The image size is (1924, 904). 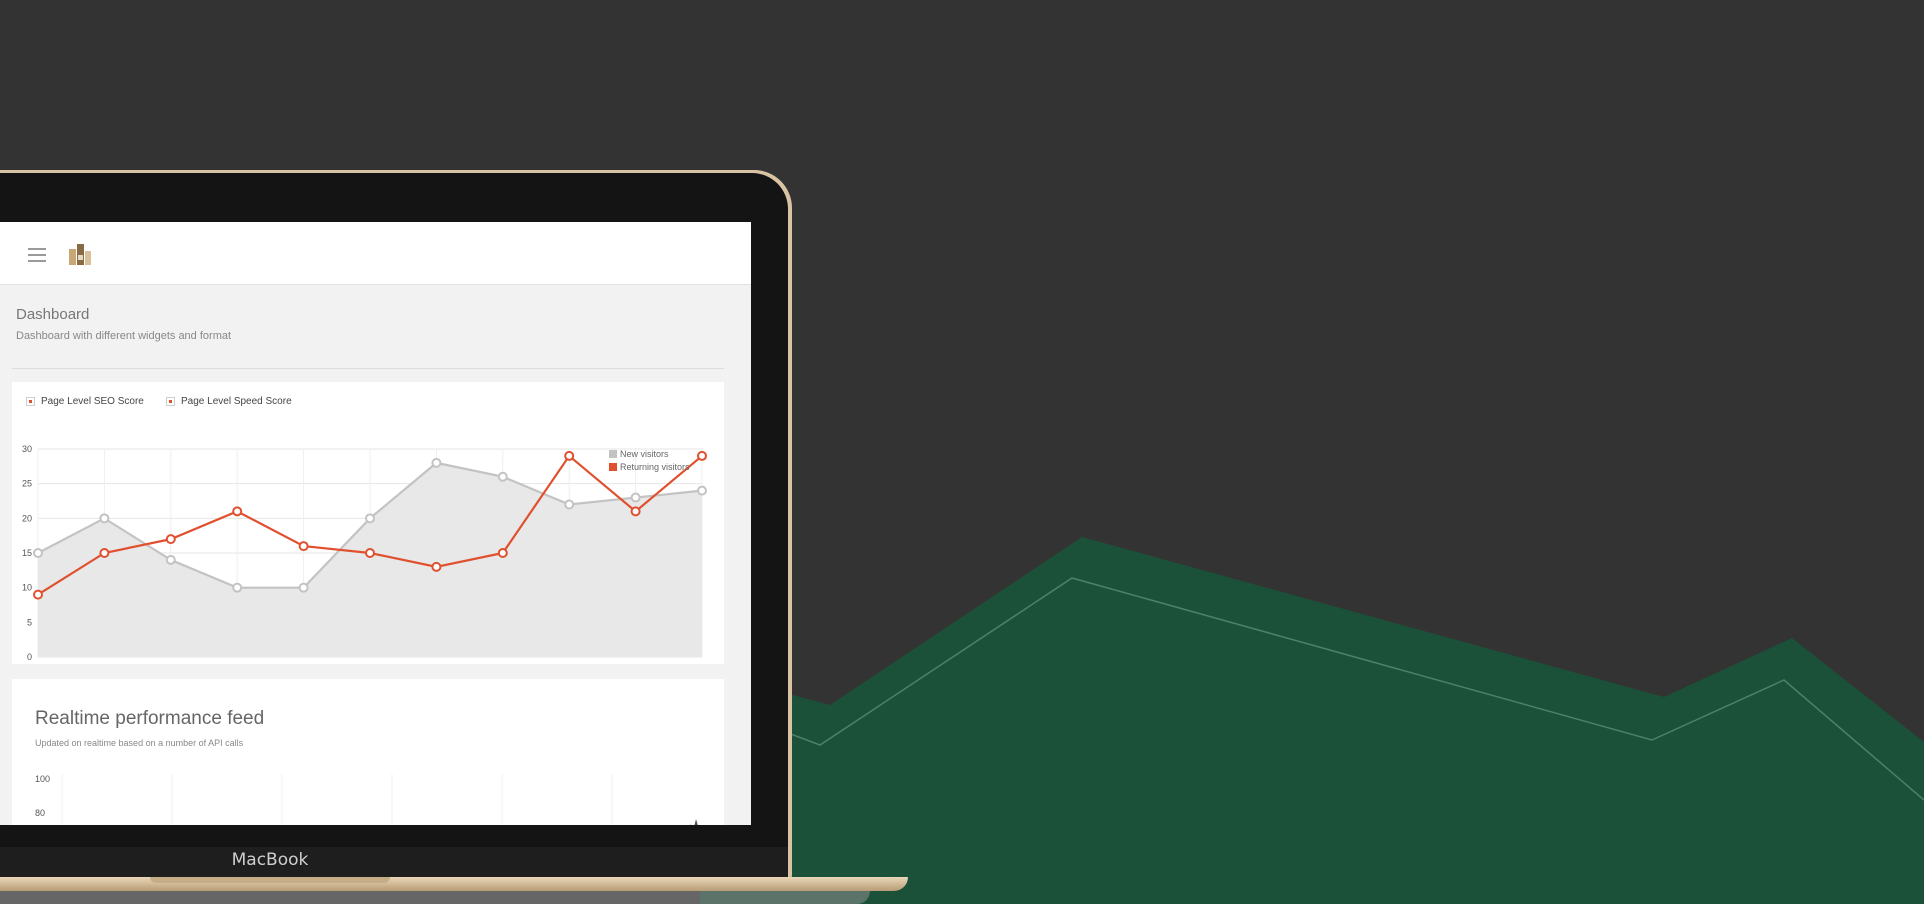 What do you see at coordinates (150, 718) in the screenshot?
I see `feed-title: Realtime performance feed` at bounding box center [150, 718].